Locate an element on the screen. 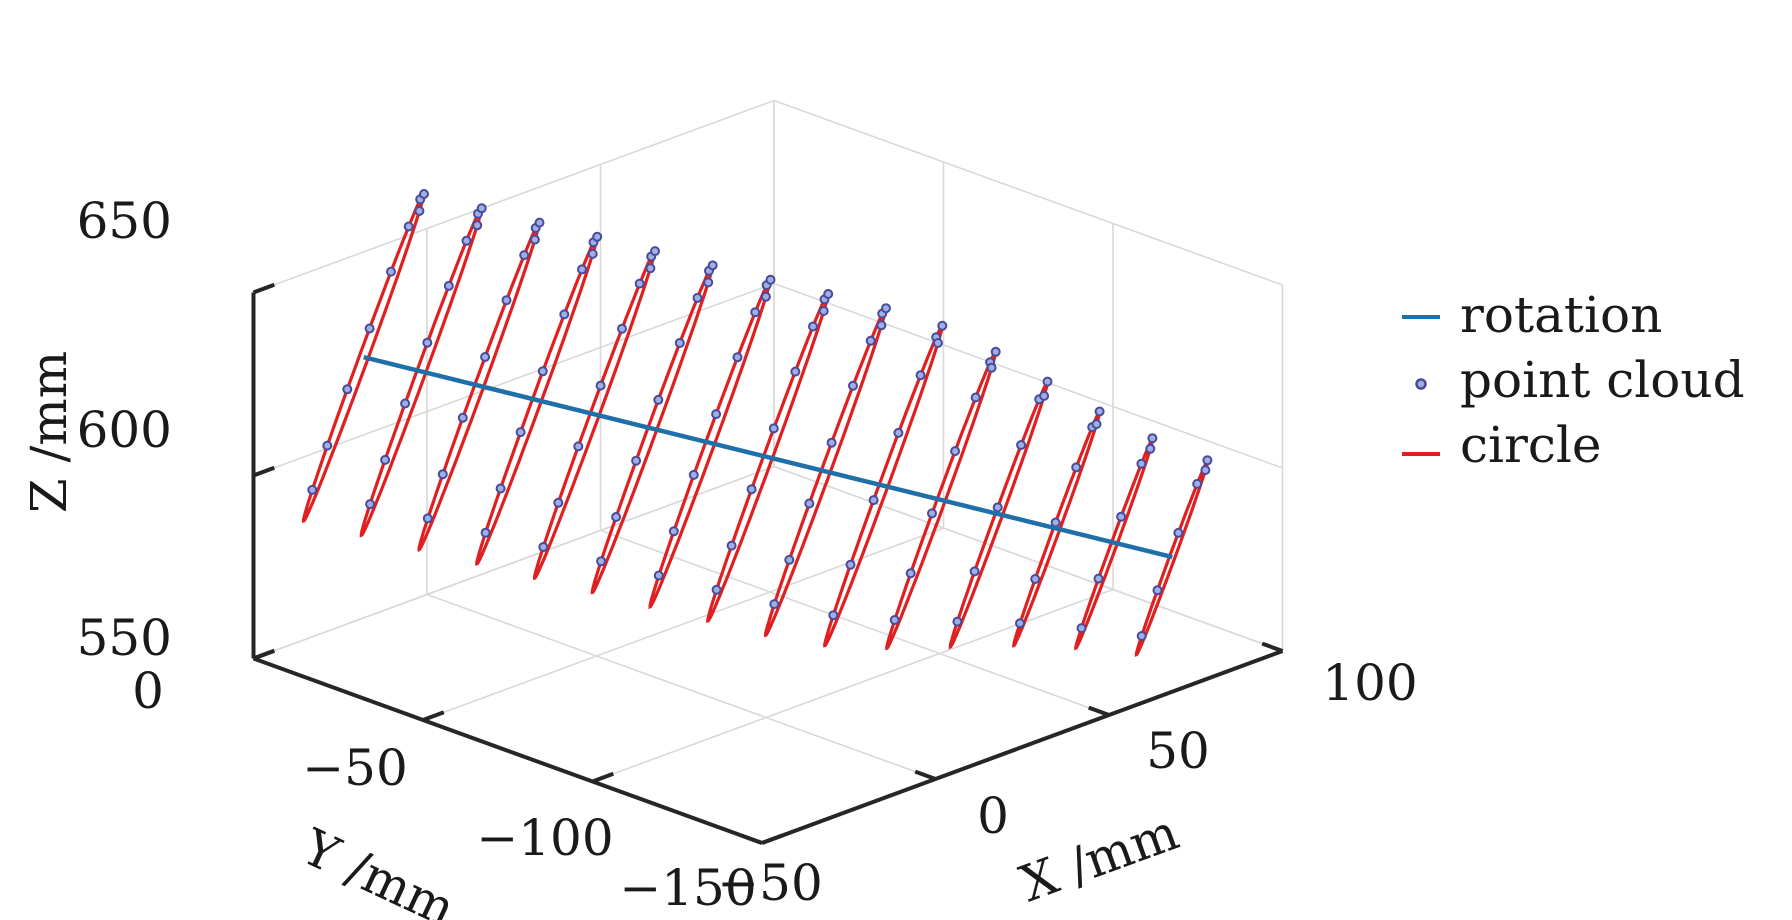  legend-point-cloud-swatch is located at coordinates (1421, 384).